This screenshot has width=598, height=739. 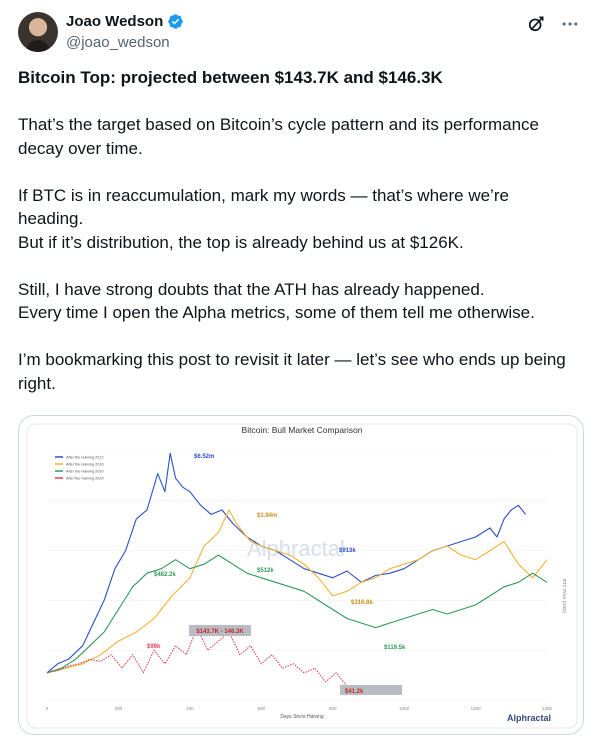 I want to click on chart-annotation: $99k, so click(x=154, y=647).